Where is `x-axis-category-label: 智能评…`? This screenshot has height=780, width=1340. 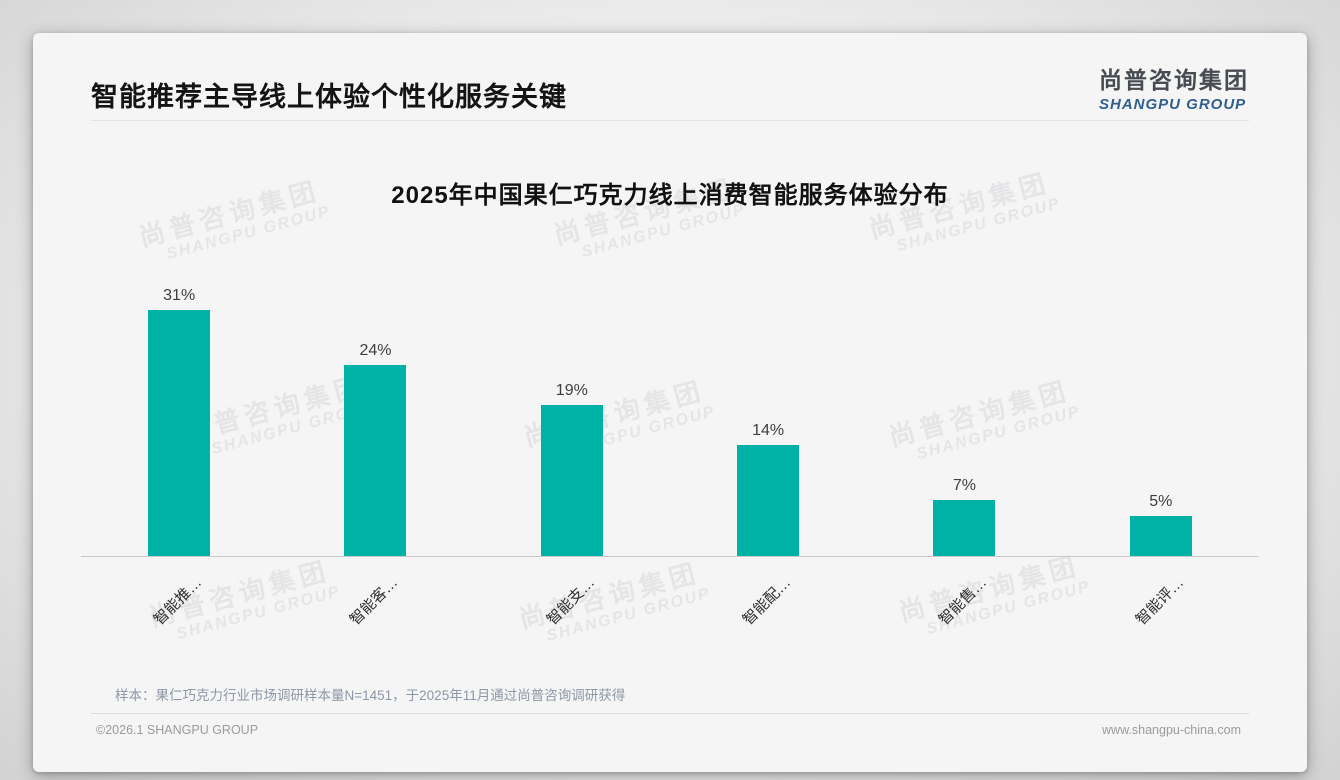 x-axis-category-label: 智能评… is located at coordinates (1159, 601).